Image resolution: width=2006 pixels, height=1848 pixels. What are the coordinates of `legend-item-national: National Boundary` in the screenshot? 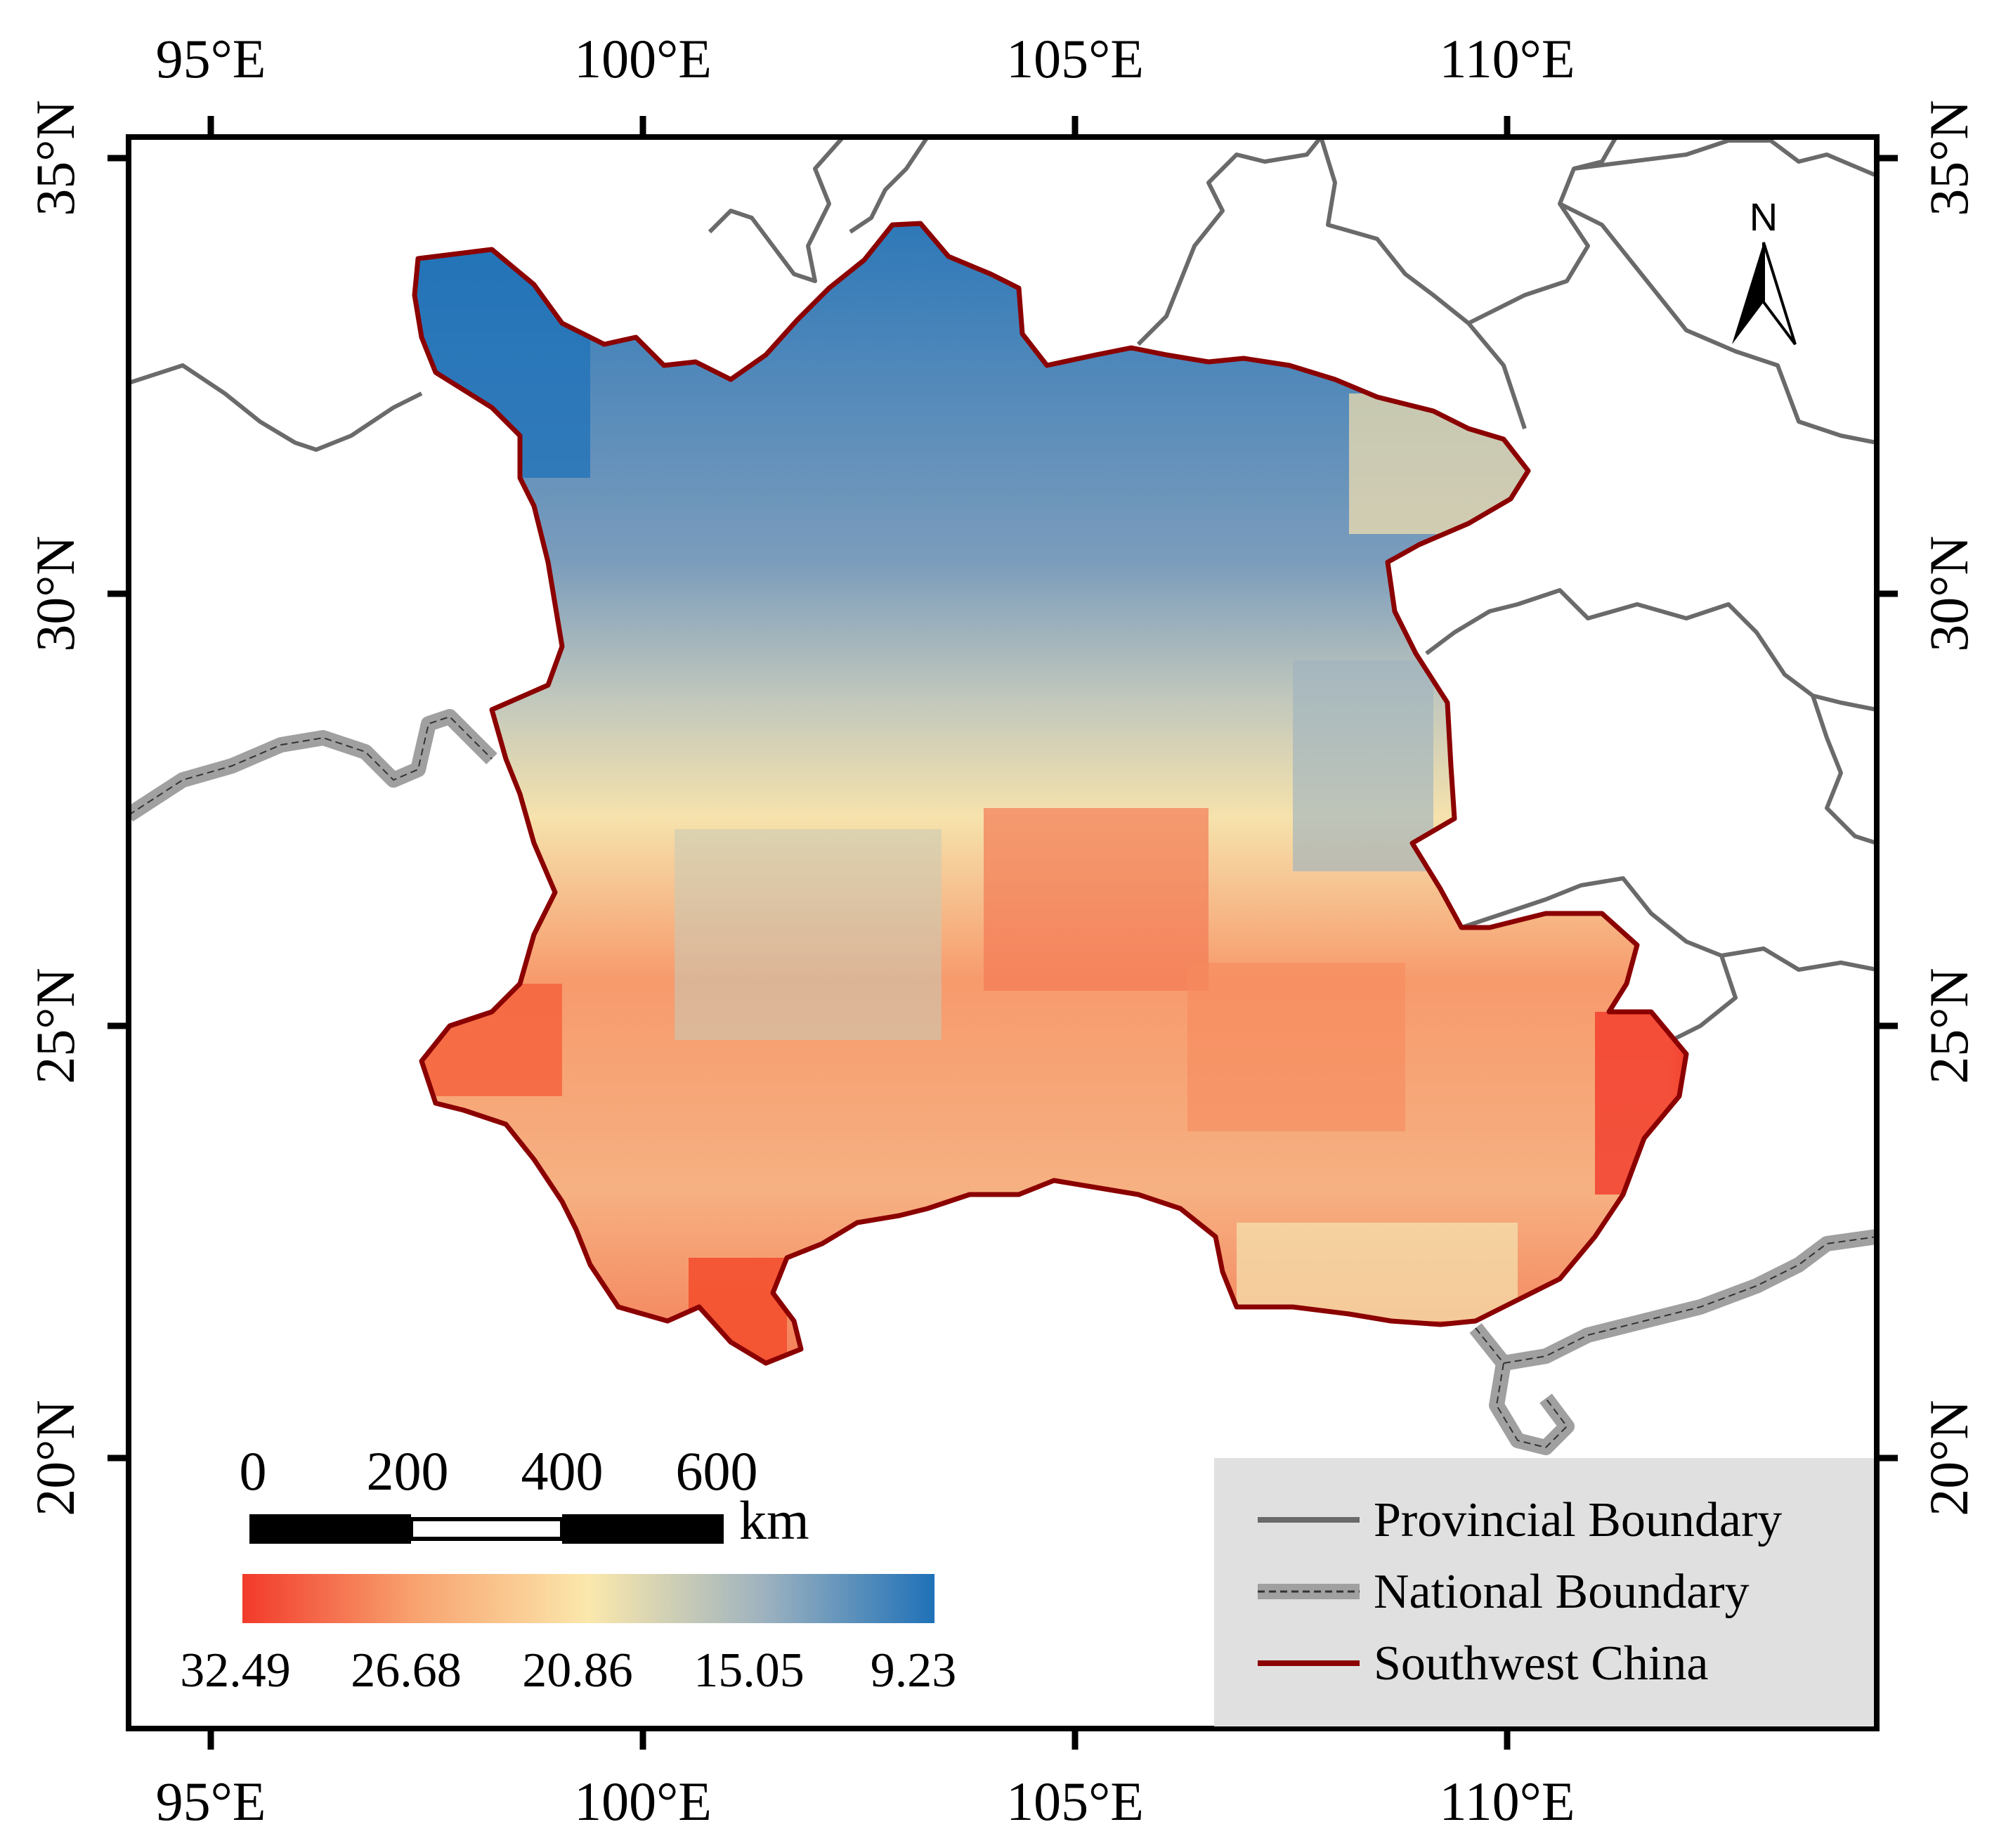 It's located at (1504, 1592).